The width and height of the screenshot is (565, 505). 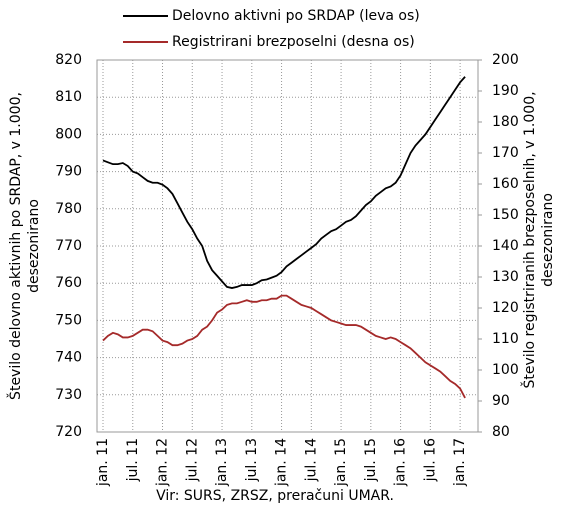 What do you see at coordinates (501, 432) in the screenshot?
I see `y2-tick-label: 80` at bounding box center [501, 432].